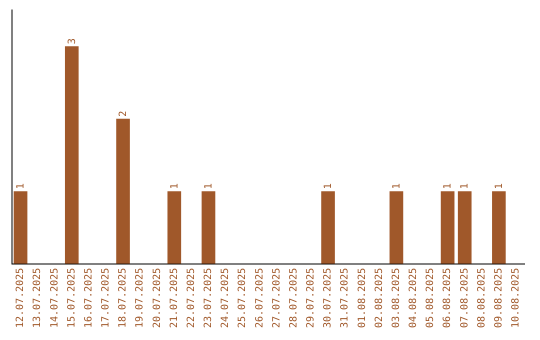  What do you see at coordinates (20, 298) in the screenshot?
I see `x-tick-label: 12.07.2025` at bounding box center [20, 298].